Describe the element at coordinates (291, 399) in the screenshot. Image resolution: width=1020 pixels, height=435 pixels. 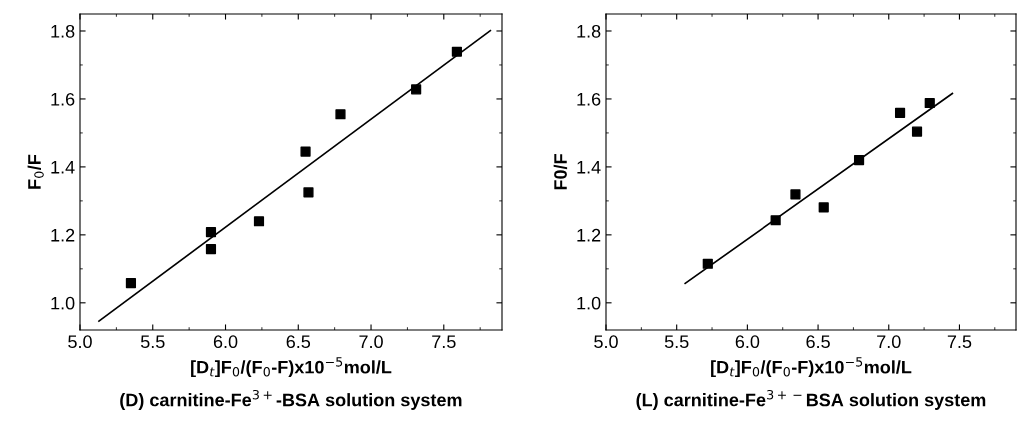
I see `text: (D) carnitine-Fe$^{3+}$-BSA solution system` at that location.